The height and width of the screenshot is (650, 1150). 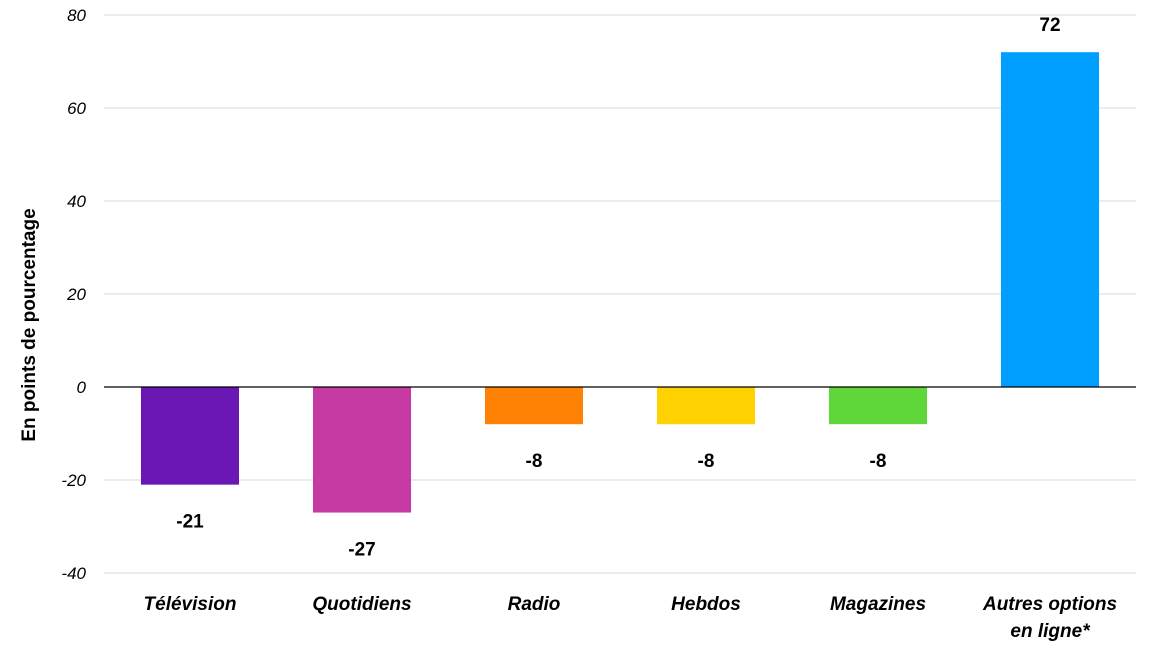 What do you see at coordinates (1050, 631) in the screenshot?
I see `category-label: en ligne*` at bounding box center [1050, 631].